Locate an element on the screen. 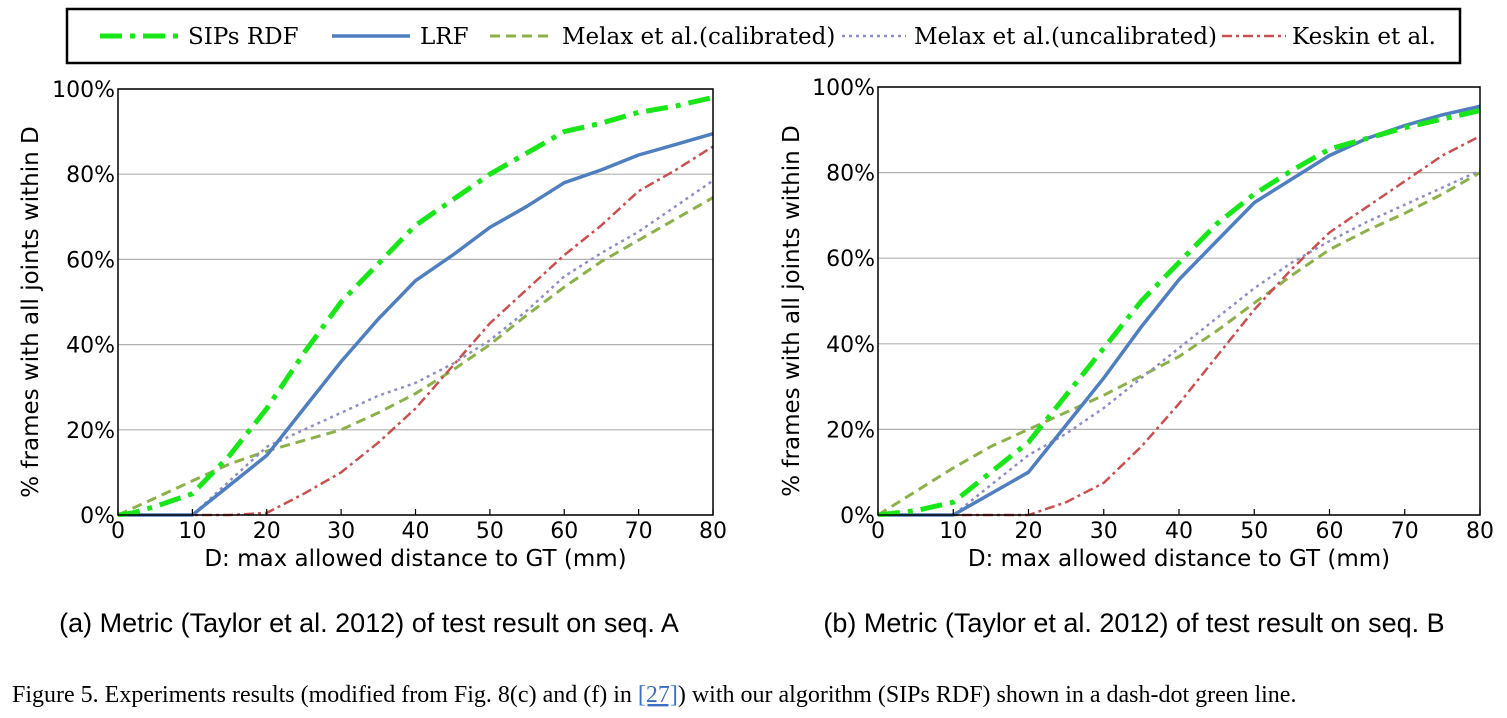  legend-label-melax-et-al-calibrated: Melax et al.(calibrated) is located at coordinates (698, 37).